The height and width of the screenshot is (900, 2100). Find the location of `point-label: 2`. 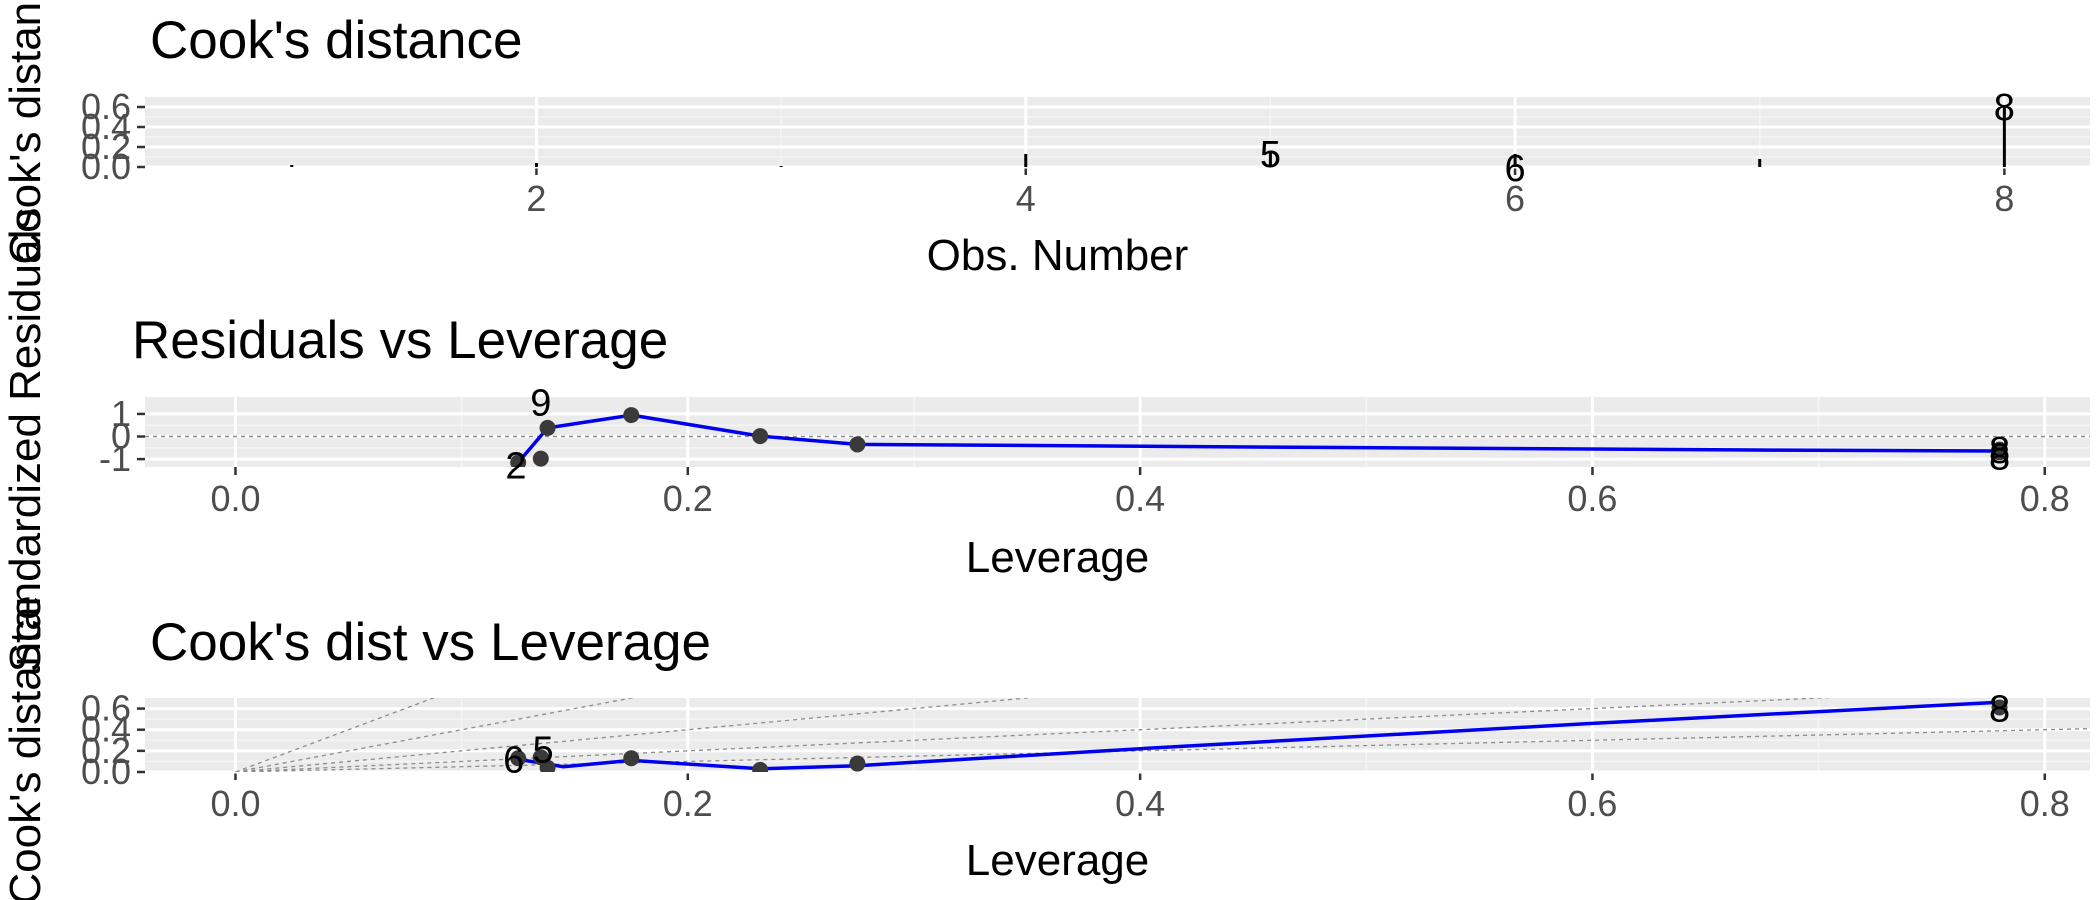

point-label: 2 is located at coordinates (515, 467).